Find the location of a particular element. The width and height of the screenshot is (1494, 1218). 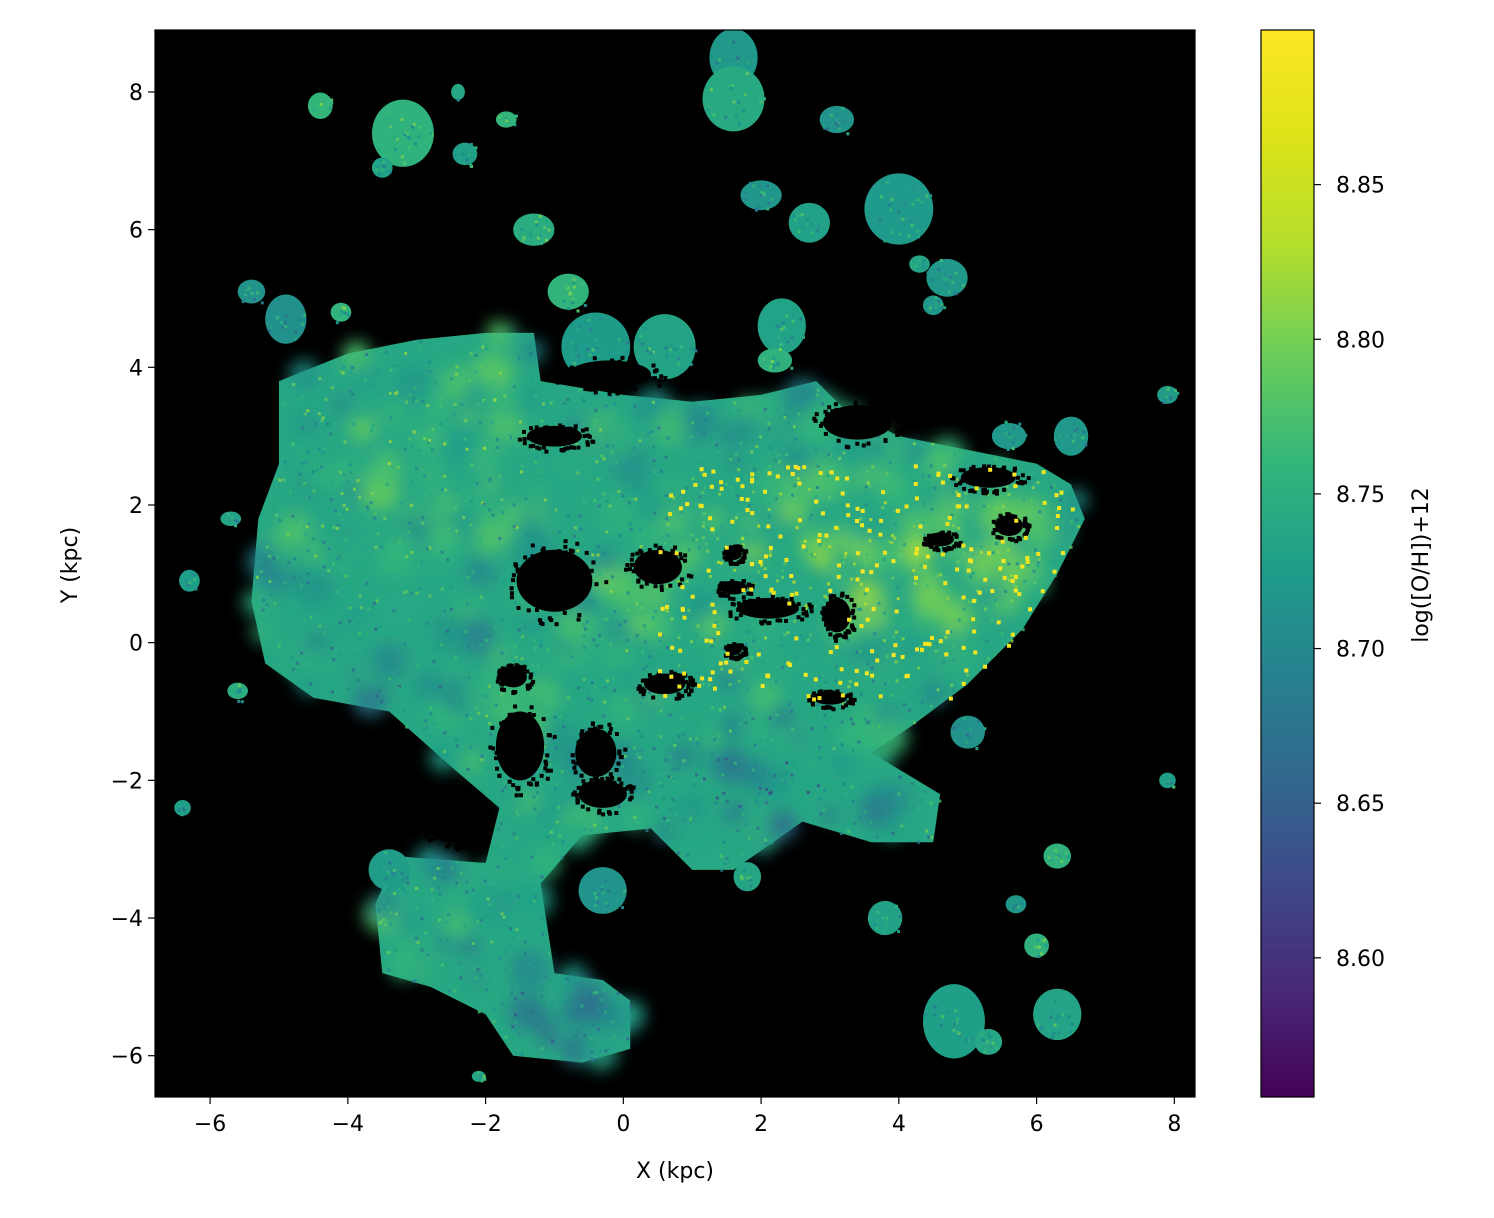

y-tick-label: −4 is located at coordinates (127, 919).